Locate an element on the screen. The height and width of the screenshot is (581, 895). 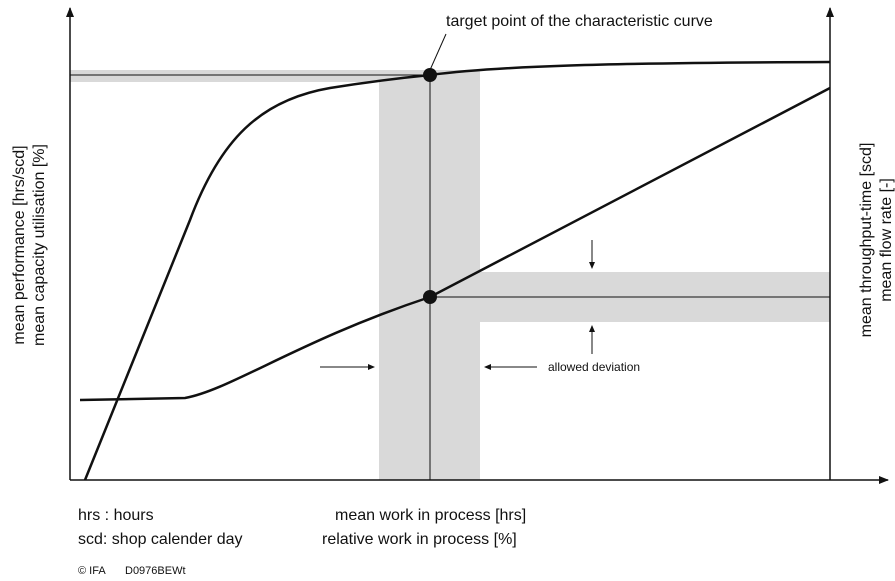
throughput-point is located at coordinates (430, 297).